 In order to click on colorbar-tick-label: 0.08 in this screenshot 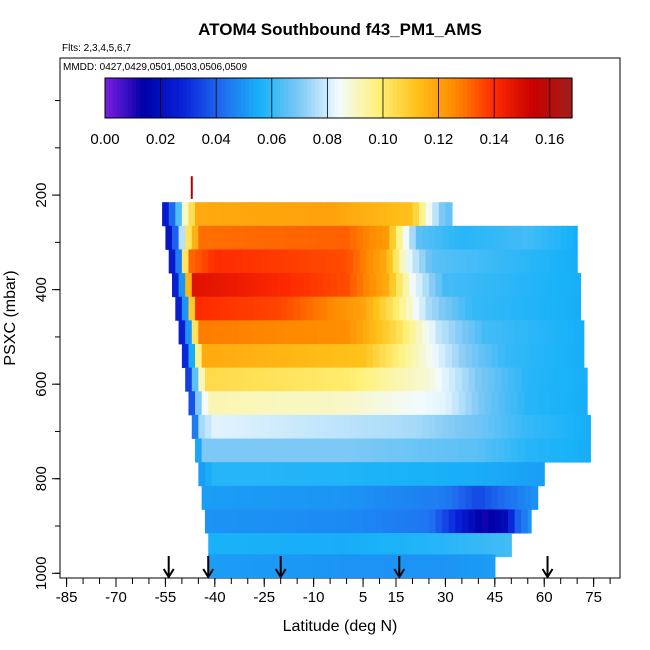, I will do `click(327, 139)`.